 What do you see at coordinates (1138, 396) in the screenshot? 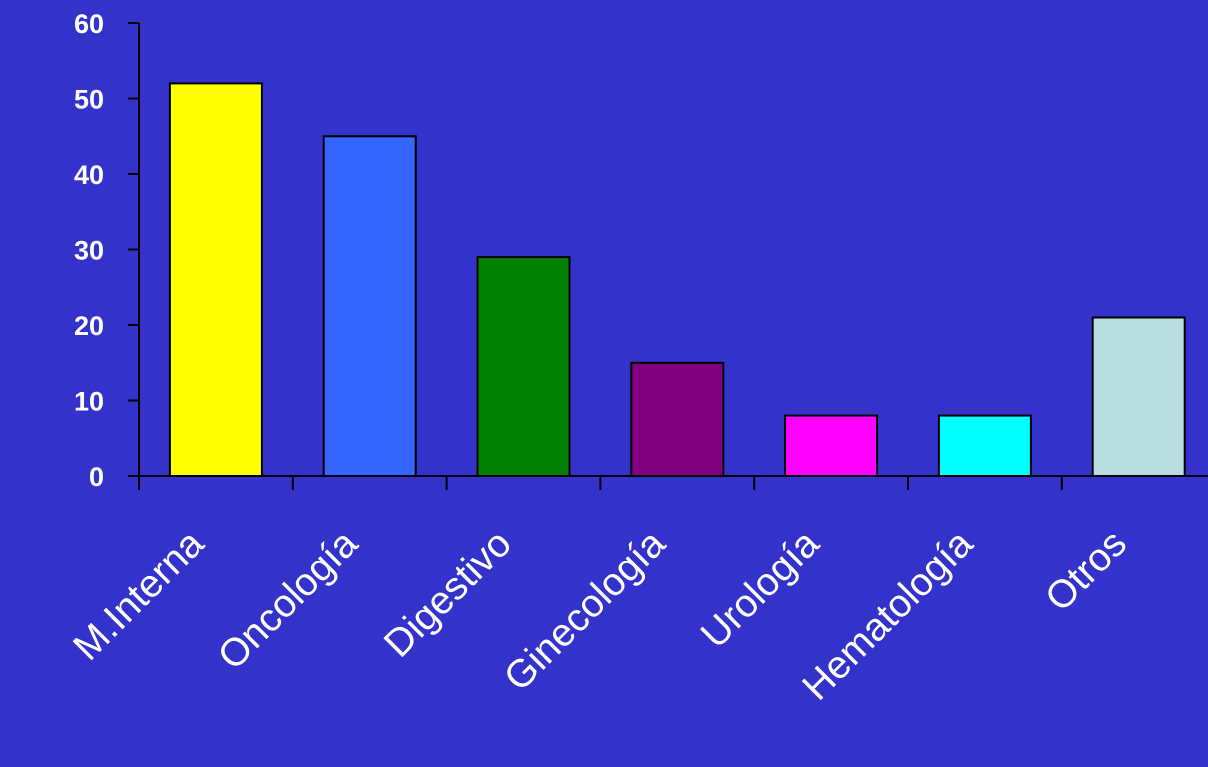
I see `bar-otros` at bounding box center [1138, 396].